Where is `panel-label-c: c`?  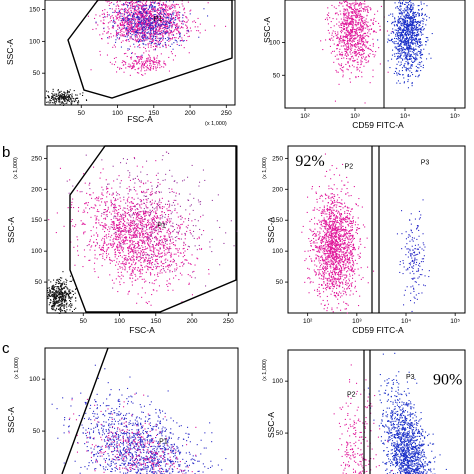 panel-label-c: c is located at coordinates (6, 348).